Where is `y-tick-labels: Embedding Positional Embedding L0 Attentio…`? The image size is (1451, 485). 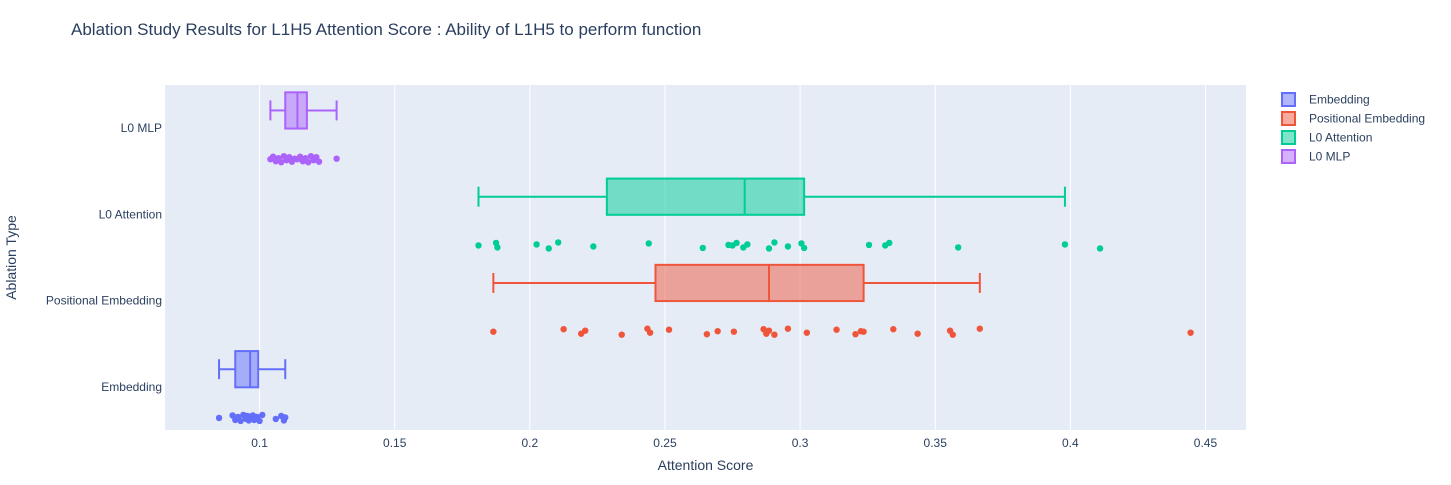 y-tick-labels: Embedding Positional Embedding L0 Attentio… is located at coordinates (104, 257).